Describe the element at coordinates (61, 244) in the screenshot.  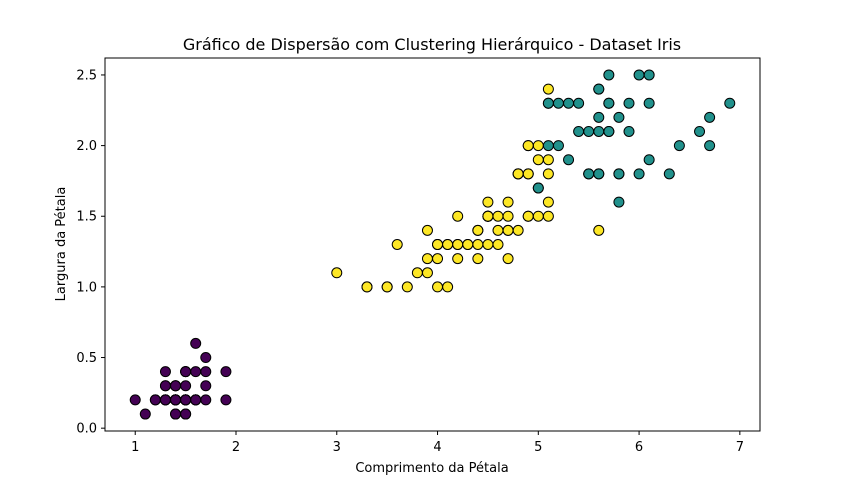
I see `y-axis-label: Largura da Pétala` at that location.